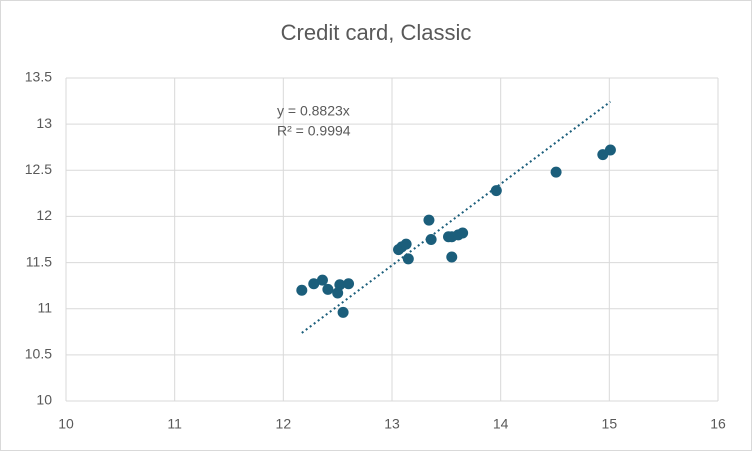 The image size is (752, 451). I want to click on y-tick-label: 12.5, so click(38, 169).